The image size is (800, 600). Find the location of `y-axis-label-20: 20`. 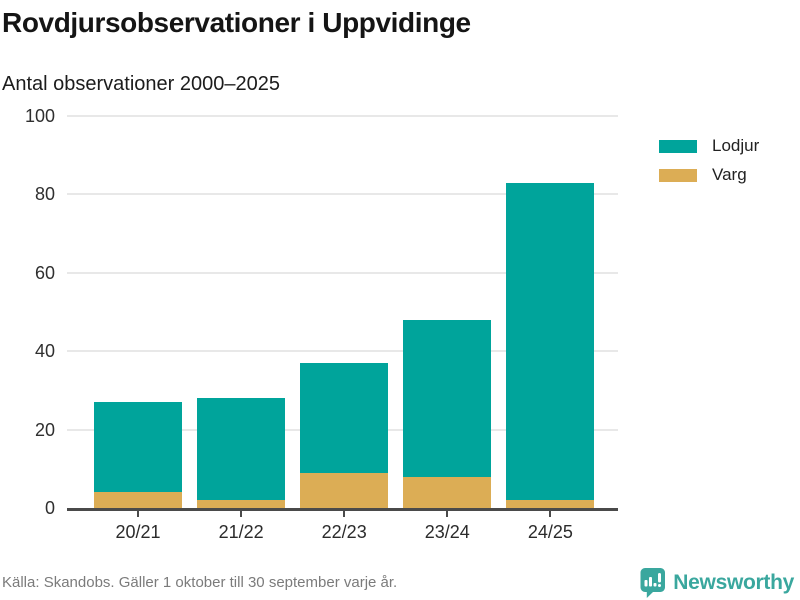

y-axis-label-20: 20 is located at coordinates (44, 429).